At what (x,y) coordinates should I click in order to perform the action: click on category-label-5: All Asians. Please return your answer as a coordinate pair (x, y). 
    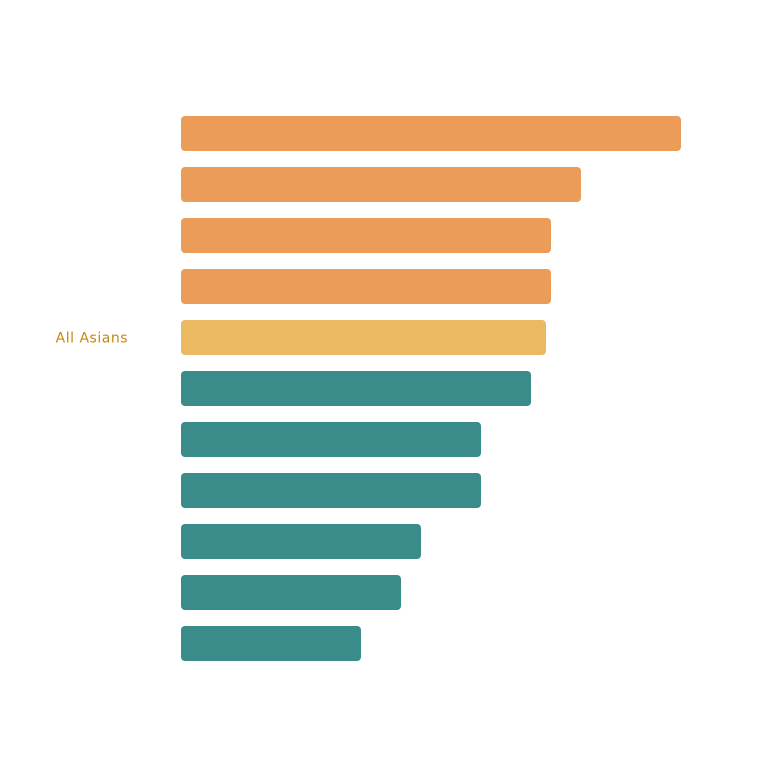
    Looking at the image, I should click on (92, 339).